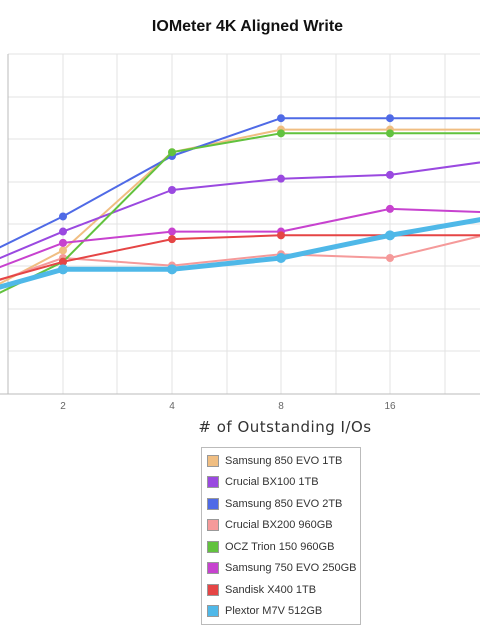 The image size is (480, 627). I want to click on legend-label: Crucial BX100 1TB, so click(272, 482).